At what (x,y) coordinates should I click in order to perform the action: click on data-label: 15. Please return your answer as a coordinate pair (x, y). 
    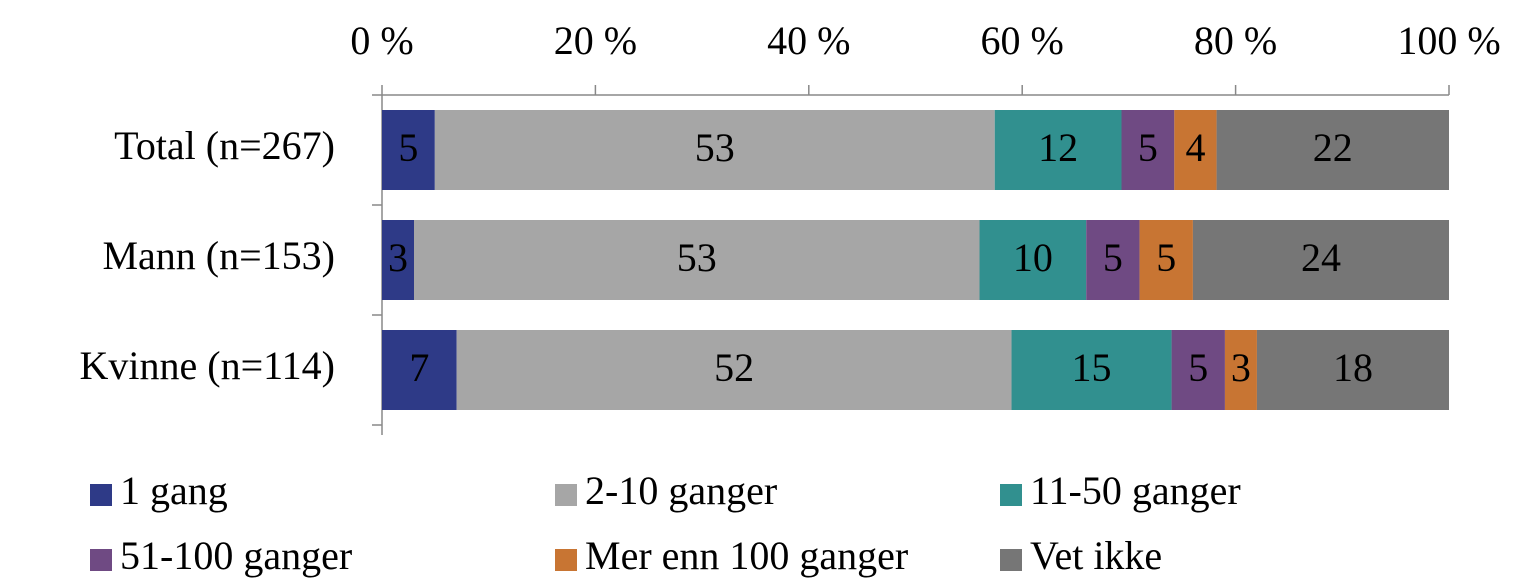
    Looking at the image, I should click on (1092, 367).